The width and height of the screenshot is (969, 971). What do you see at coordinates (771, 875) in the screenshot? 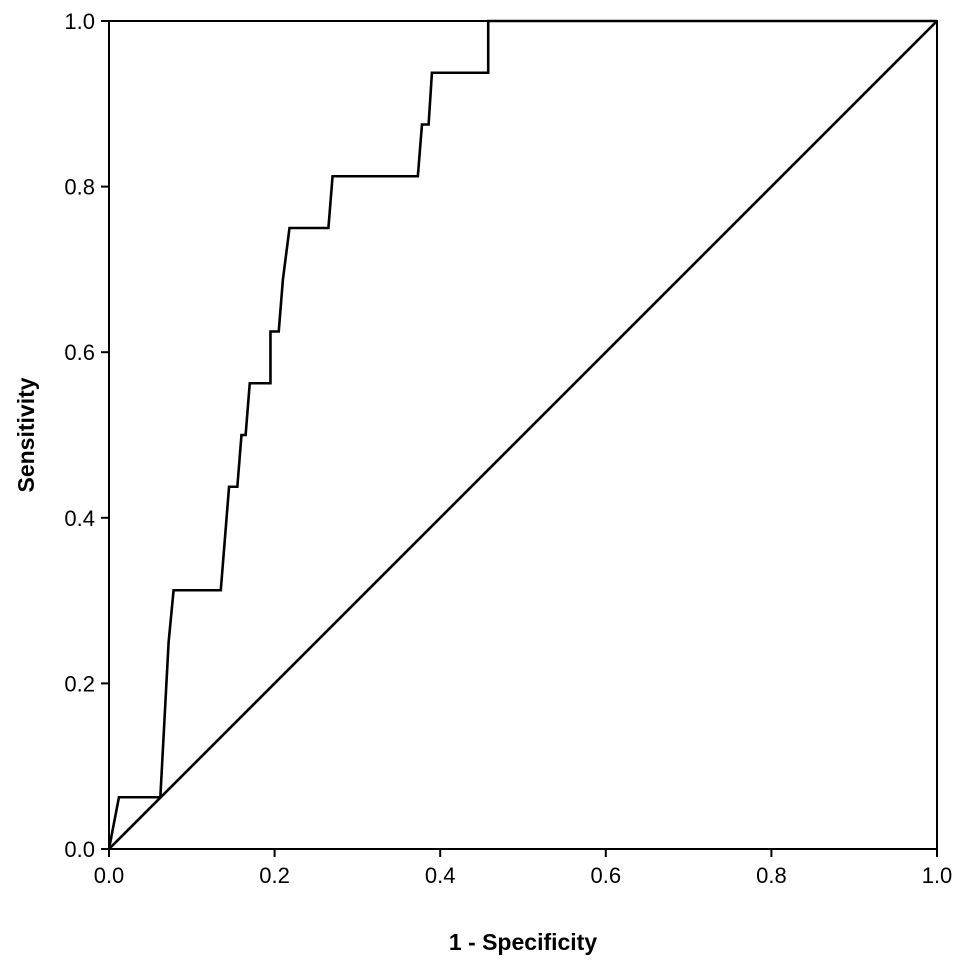
I see `x-tick-label: 0.8` at bounding box center [771, 875].